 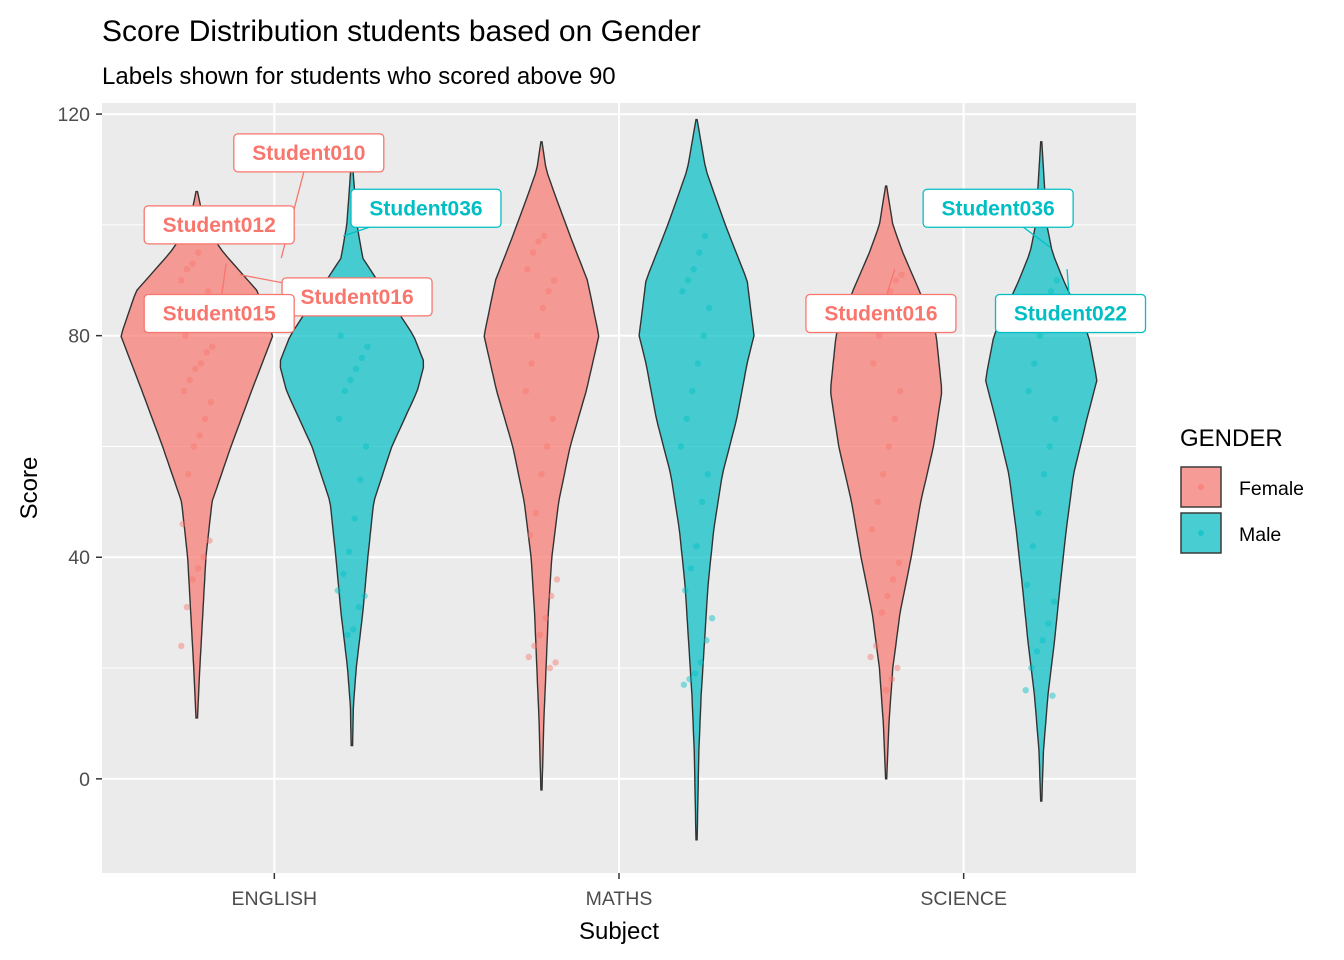 I want to click on y-tick-label: 120, so click(x=73, y=115).